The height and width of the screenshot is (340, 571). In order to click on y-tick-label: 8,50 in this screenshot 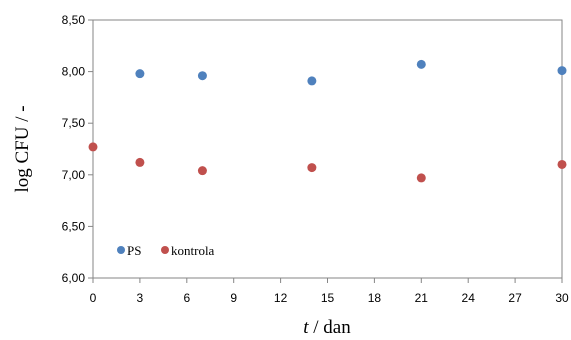, I will do `click(74, 20)`.